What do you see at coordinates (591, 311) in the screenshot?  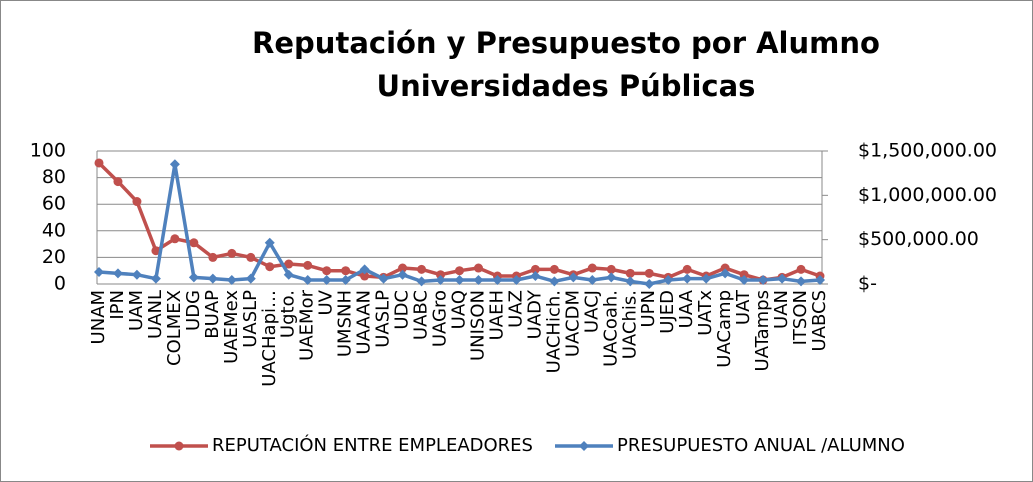 I see `x-tick-label: UACJ` at bounding box center [591, 311].